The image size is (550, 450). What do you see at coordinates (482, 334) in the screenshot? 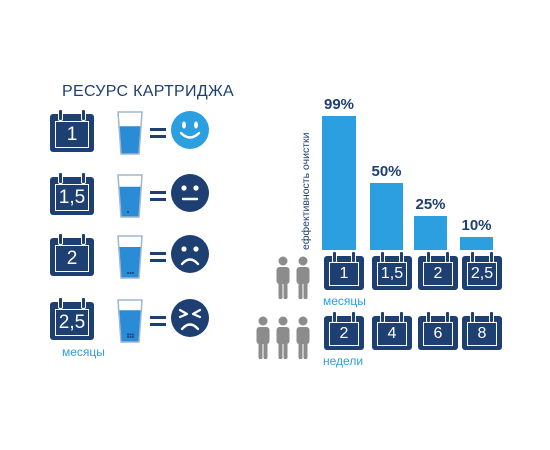
I see `week-calendar-icon-value: 8` at bounding box center [482, 334].